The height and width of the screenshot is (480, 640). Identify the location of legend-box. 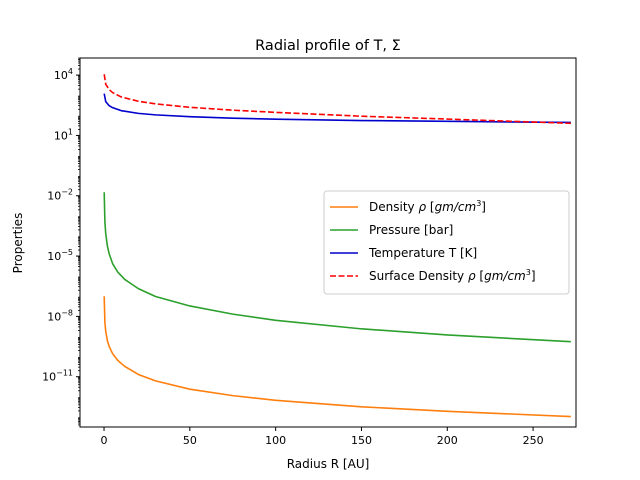
(446, 242).